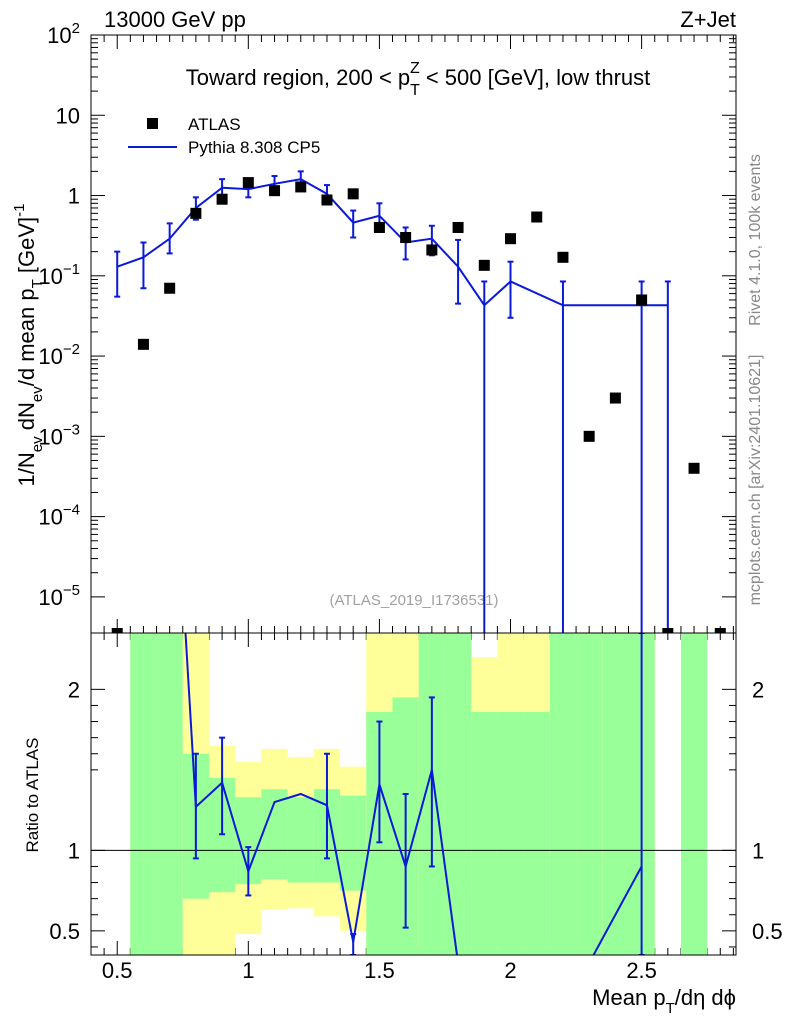  I want to click on ylabel-p6: [GeV], so click(26, 248).